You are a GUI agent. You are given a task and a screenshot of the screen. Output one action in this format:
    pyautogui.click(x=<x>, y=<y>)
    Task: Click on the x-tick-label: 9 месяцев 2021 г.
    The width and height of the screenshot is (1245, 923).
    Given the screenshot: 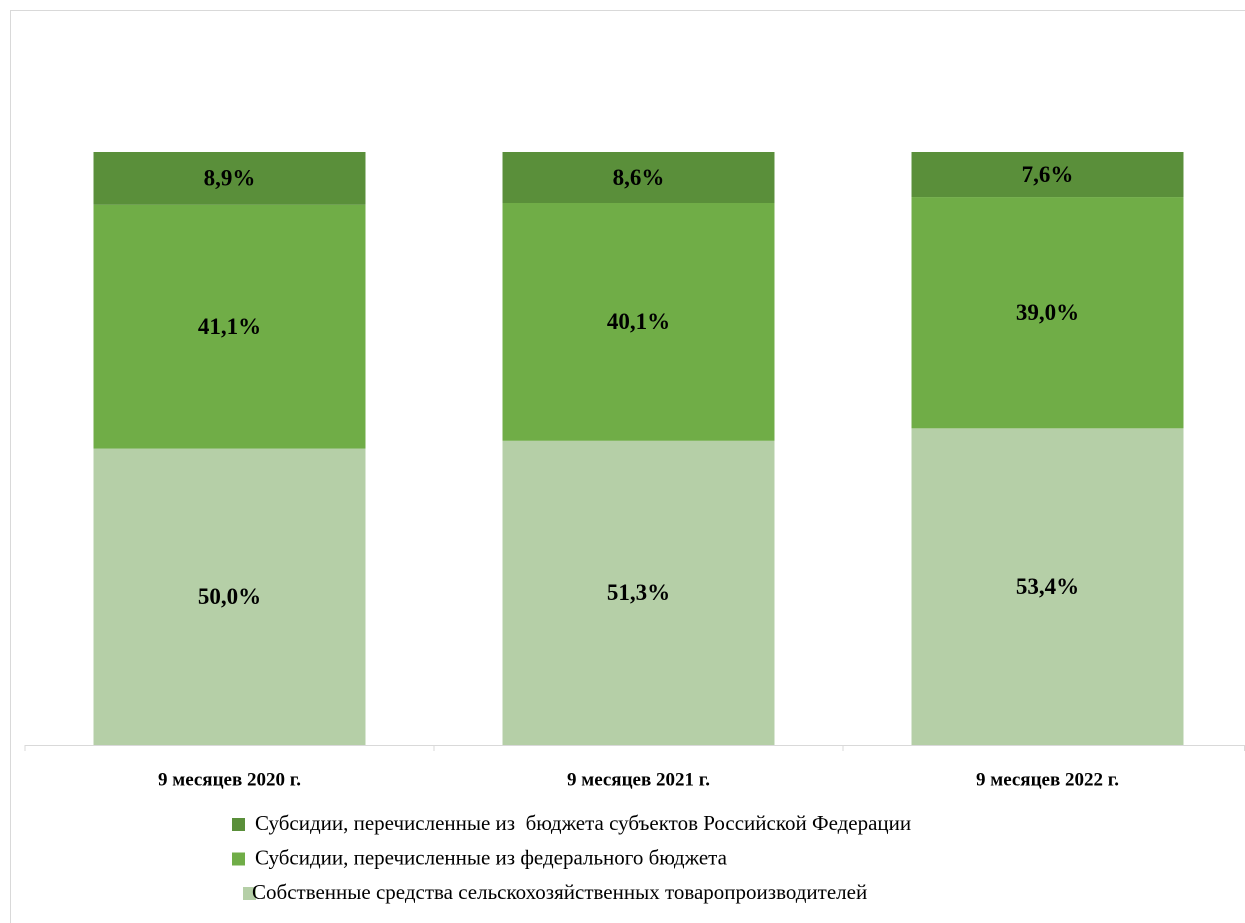 What is the action you would take?
    pyautogui.click(x=638, y=779)
    